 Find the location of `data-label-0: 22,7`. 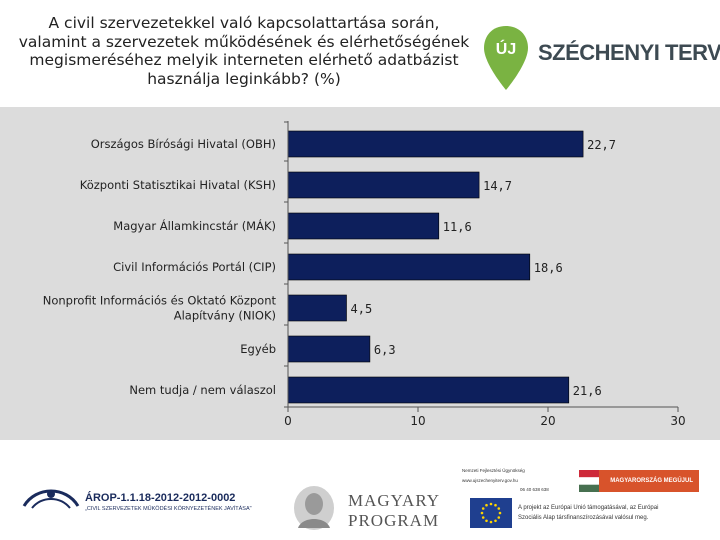

data-label-0: 22,7 is located at coordinates (601, 145).